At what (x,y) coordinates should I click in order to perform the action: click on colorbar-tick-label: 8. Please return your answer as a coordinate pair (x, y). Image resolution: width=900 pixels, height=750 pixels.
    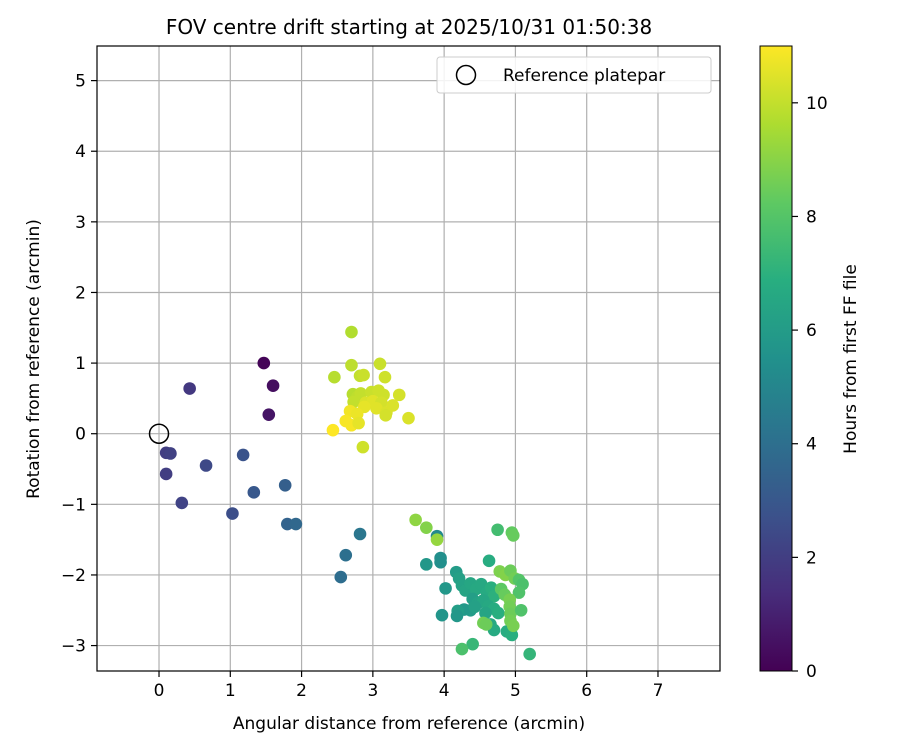
    Looking at the image, I should click on (811, 217).